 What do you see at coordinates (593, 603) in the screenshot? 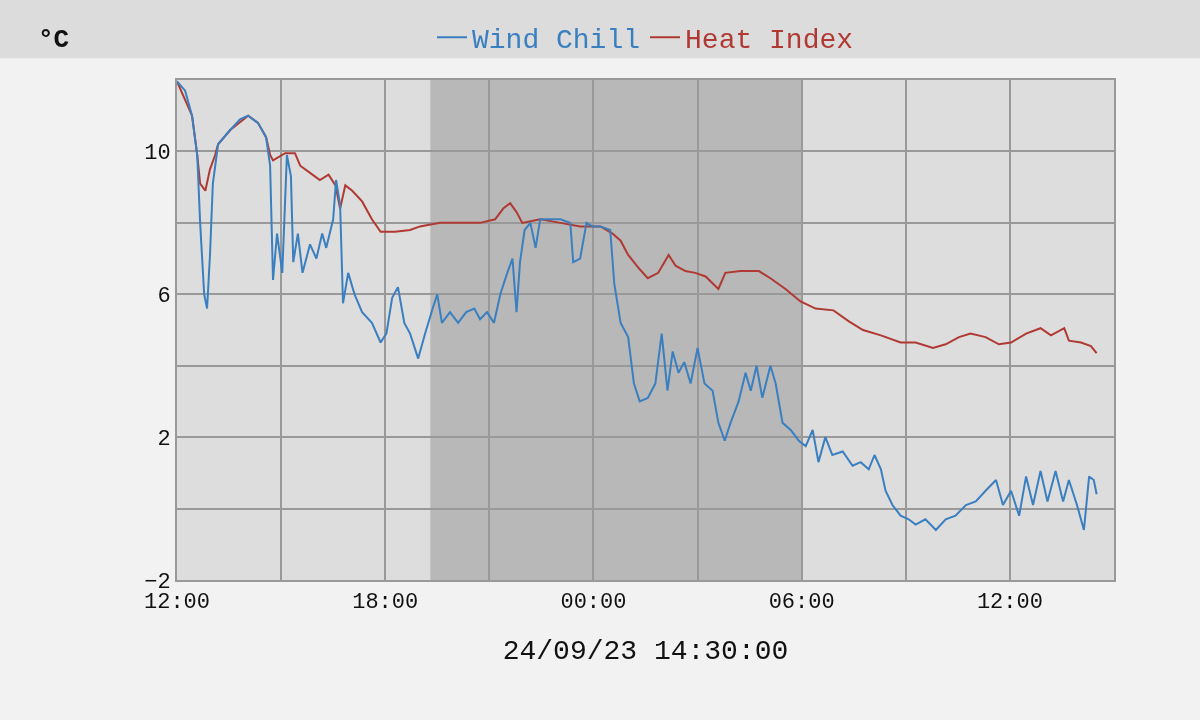
I see `x-tick-label: 00:00` at bounding box center [593, 603].